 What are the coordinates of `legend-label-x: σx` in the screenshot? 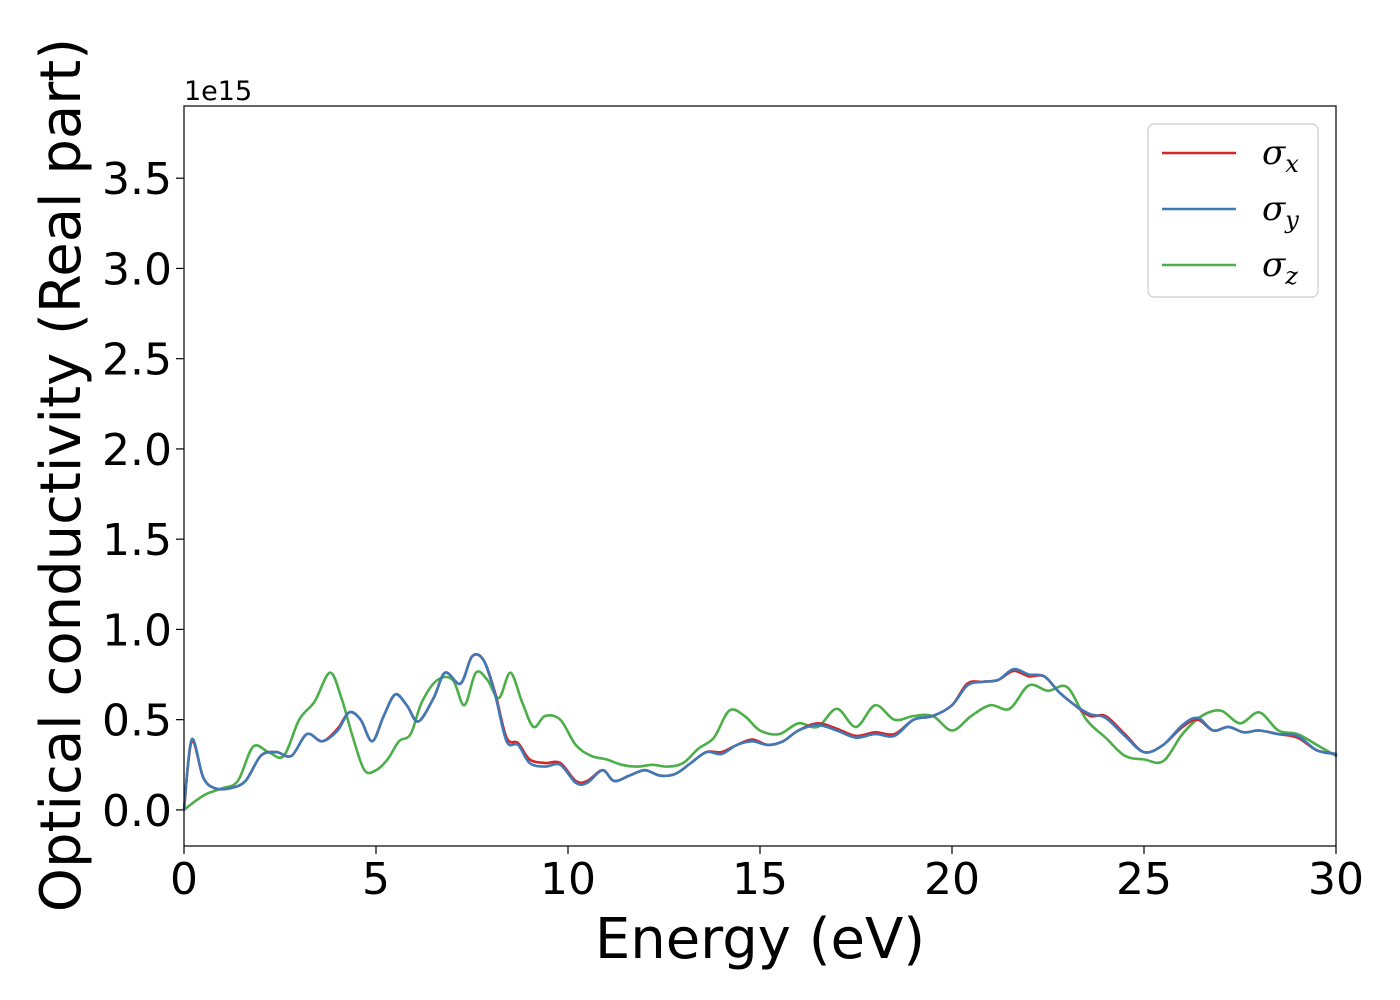 It's located at (1280, 155).